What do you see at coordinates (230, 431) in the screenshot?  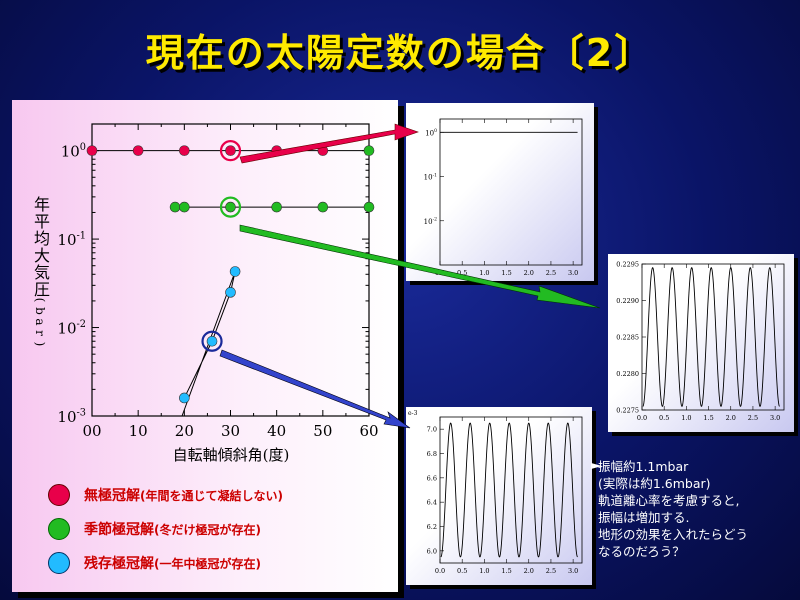 I see `x-tick-label: 30` at bounding box center [230, 431].